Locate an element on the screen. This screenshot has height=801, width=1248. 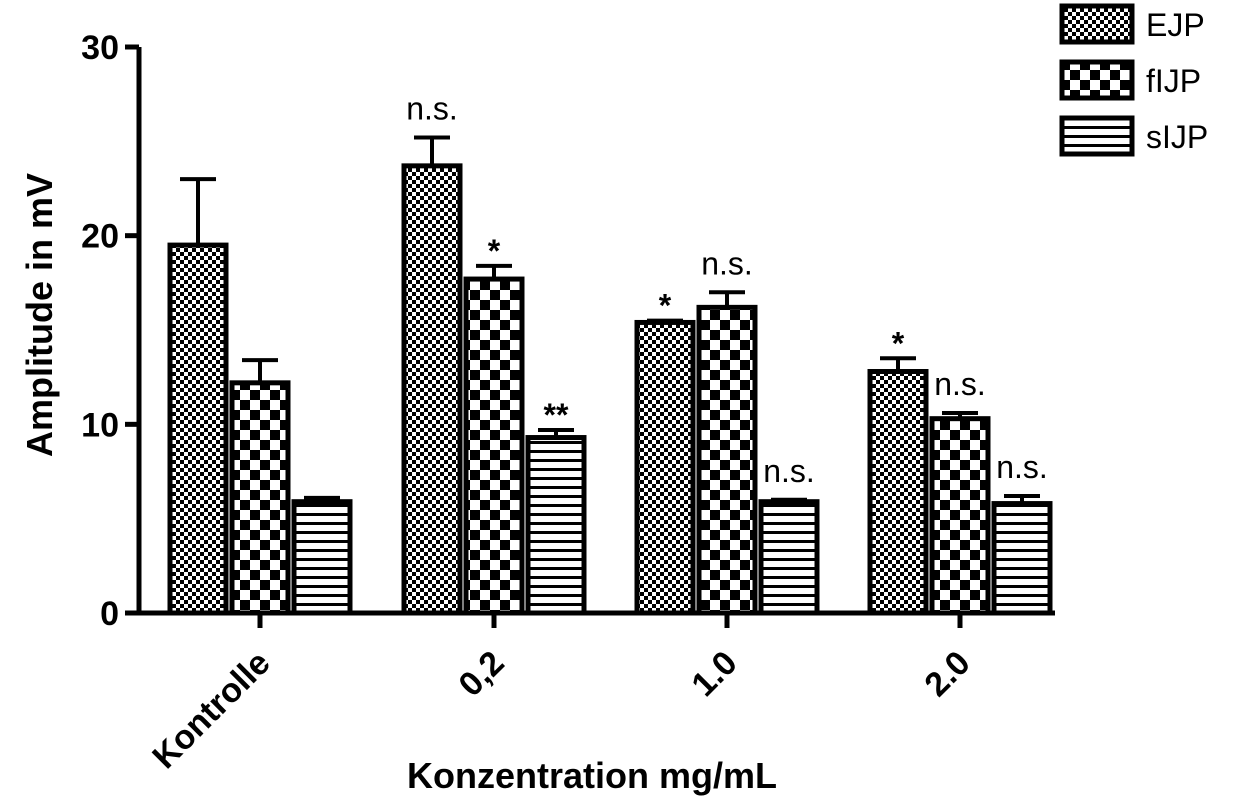
x-tick-label: 0,2 is located at coordinates (481, 674).